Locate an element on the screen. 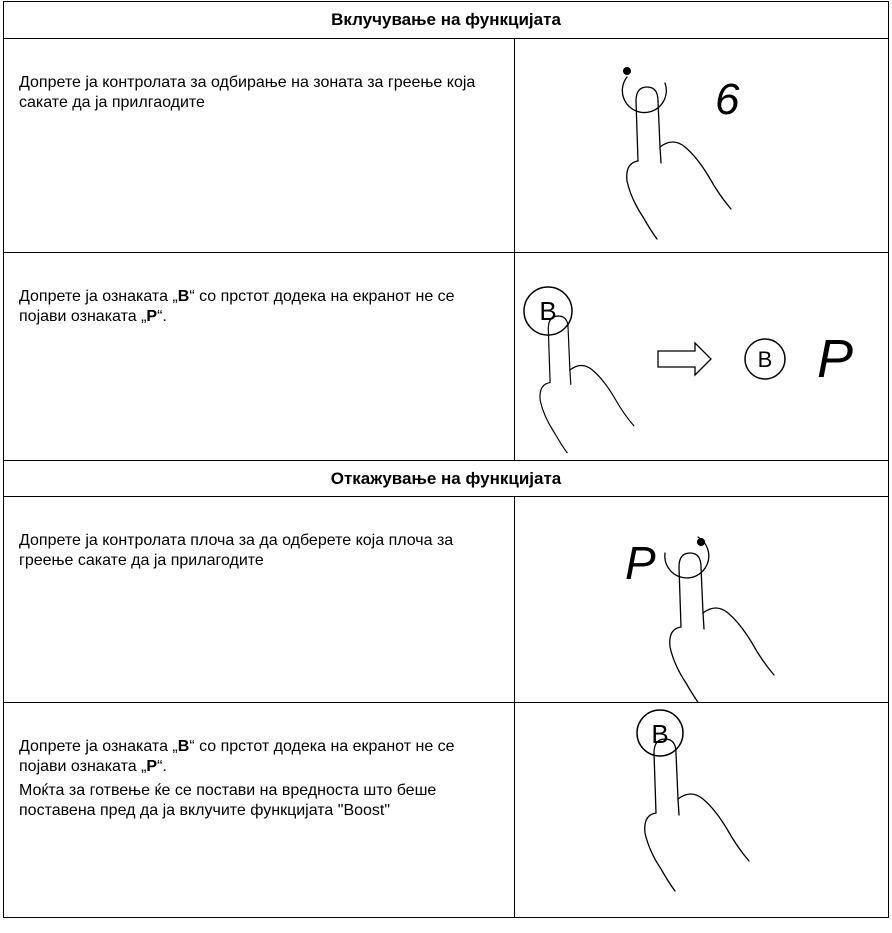 This screenshot has height=933, width=892. figure: B B P is located at coordinates (688, 370).